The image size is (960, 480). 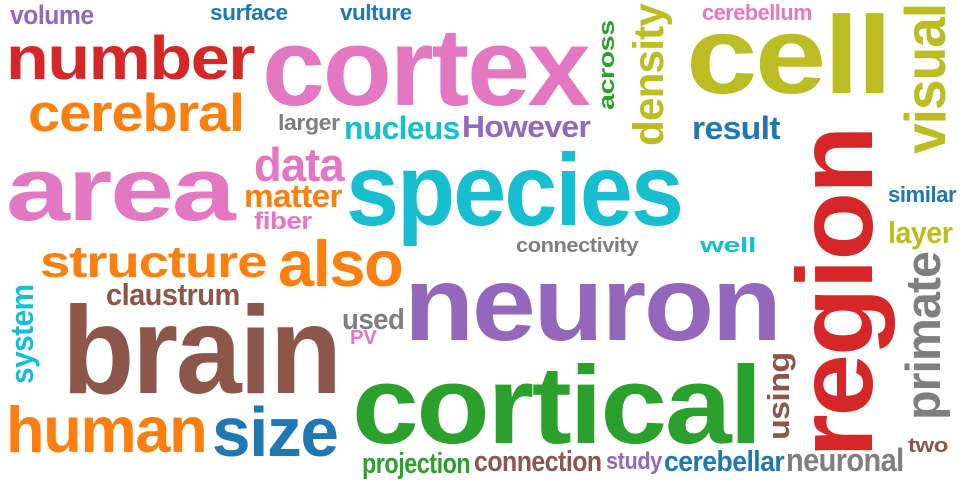 What do you see at coordinates (757, 12) in the screenshot?
I see `word-cerebellum: cerebellum` at bounding box center [757, 12].